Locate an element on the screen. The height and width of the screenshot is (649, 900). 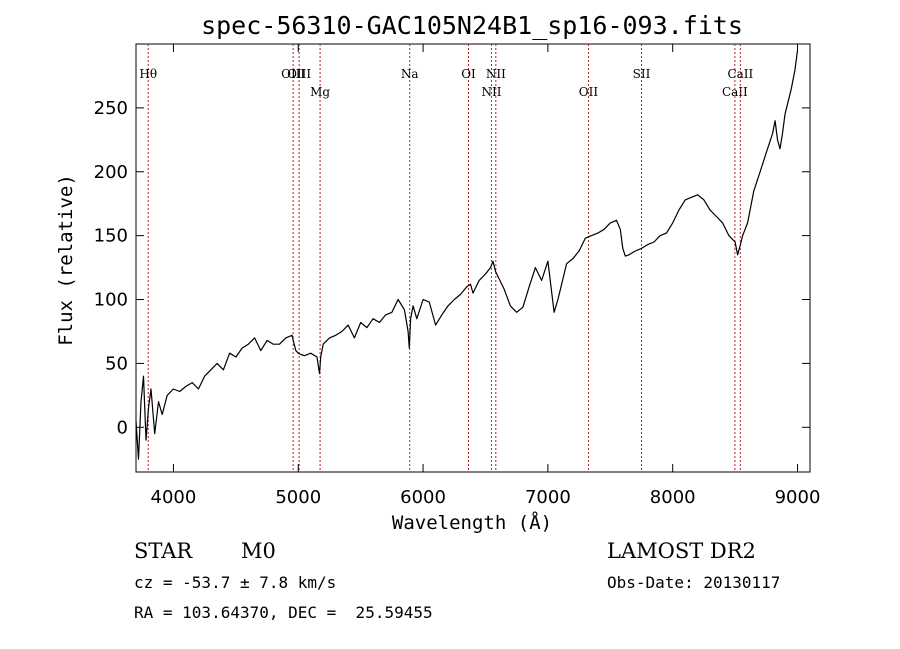
y-tick-label-1: 50 is located at coordinates (116, 363).